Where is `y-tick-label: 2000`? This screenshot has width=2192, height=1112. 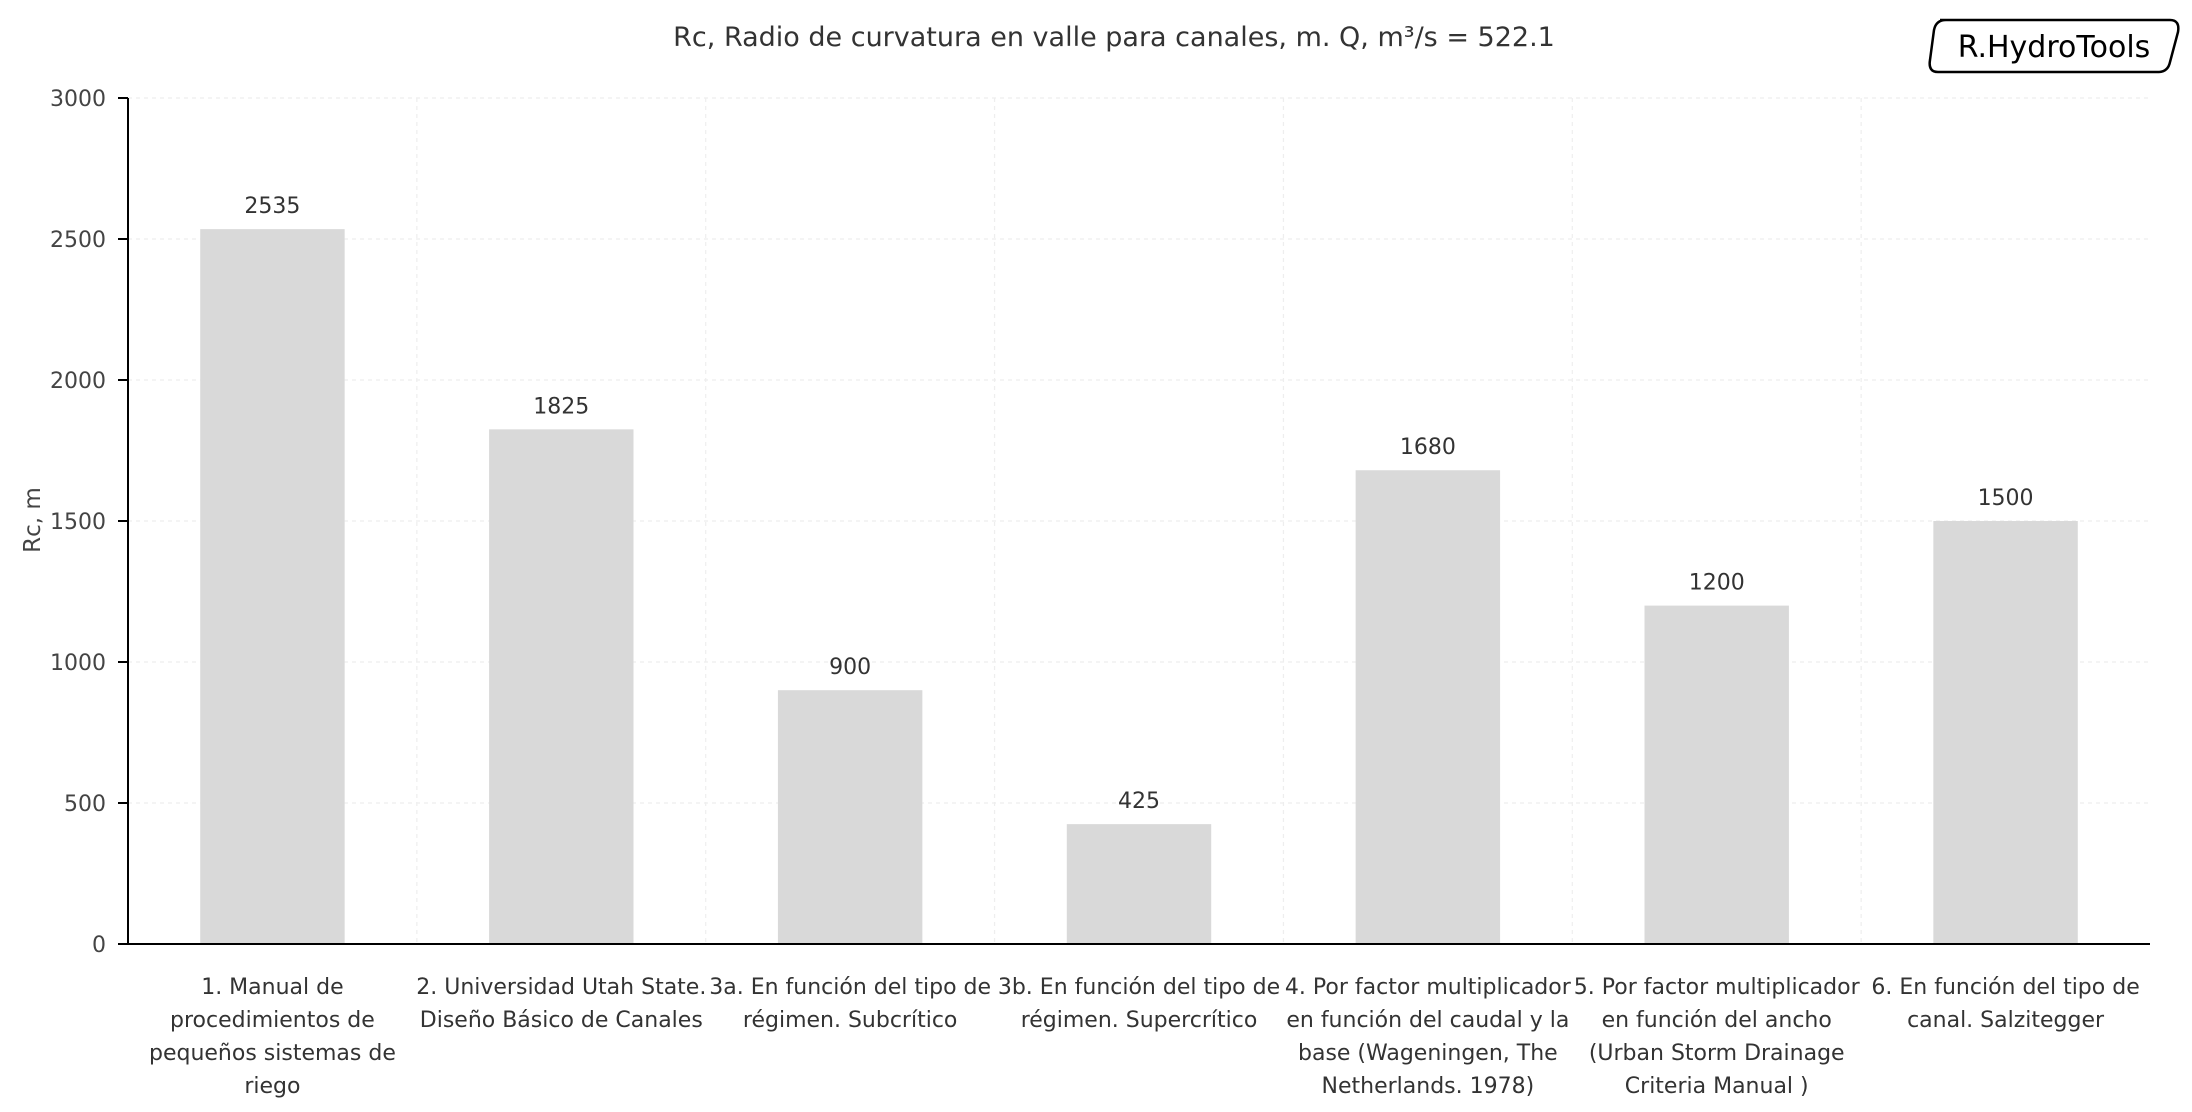 y-tick-label: 2000 is located at coordinates (78, 381).